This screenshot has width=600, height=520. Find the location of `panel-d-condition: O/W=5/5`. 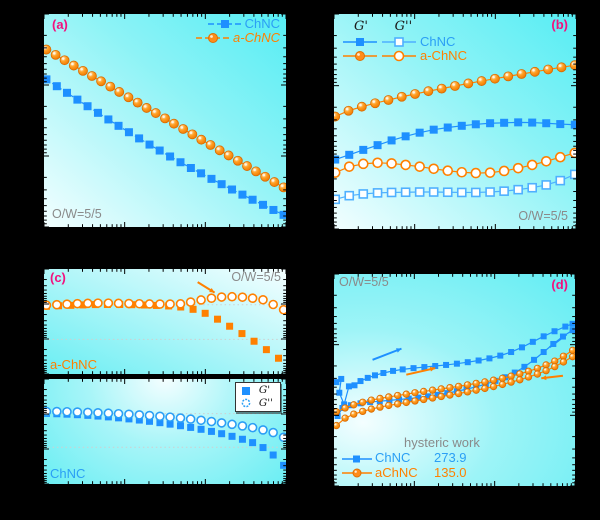

panel-d-condition: O/W=5/5 is located at coordinates (364, 282).